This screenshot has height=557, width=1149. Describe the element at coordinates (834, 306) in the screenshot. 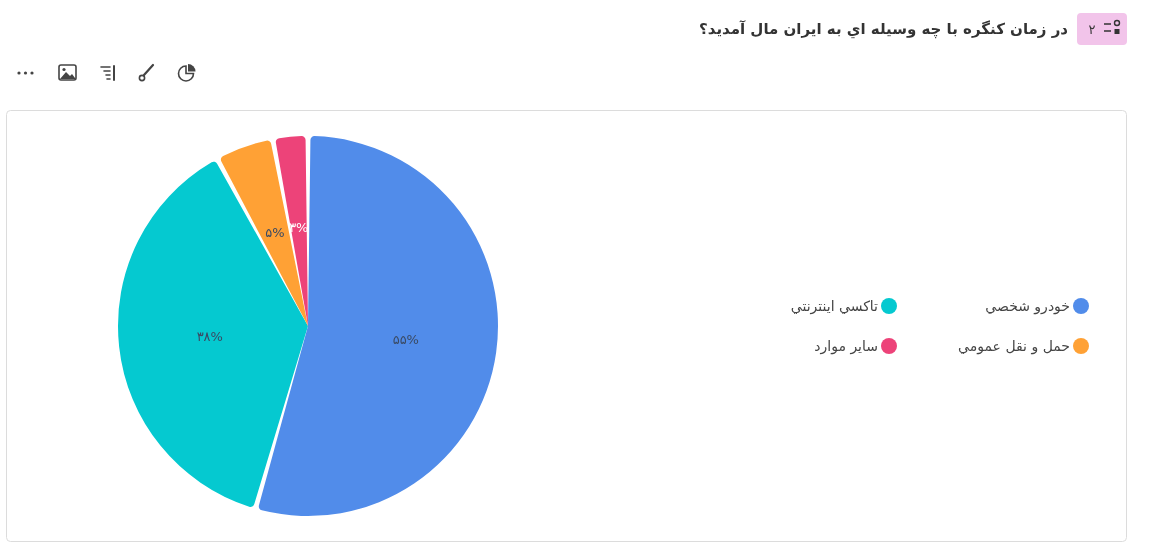

I see `legend-label: تاکسي اينترنتي` at that location.